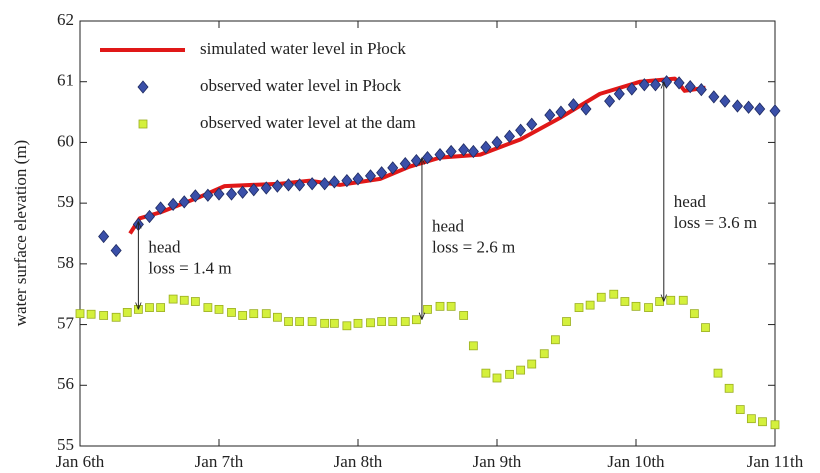  Describe the element at coordinates (66, 322) in the screenshot. I see `y-tick-label: 57` at that location.